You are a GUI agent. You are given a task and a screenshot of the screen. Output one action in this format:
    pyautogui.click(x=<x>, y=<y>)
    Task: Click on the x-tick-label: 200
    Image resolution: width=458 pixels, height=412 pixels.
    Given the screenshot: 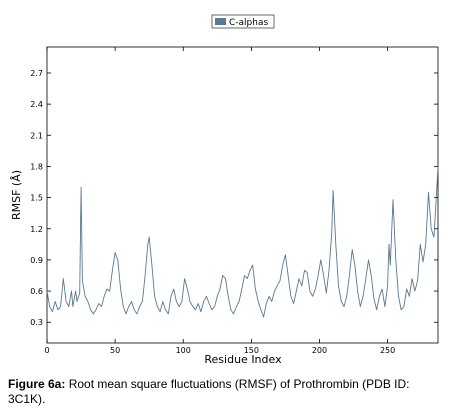 What is the action you would take?
    pyautogui.click(x=319, y=350)
    